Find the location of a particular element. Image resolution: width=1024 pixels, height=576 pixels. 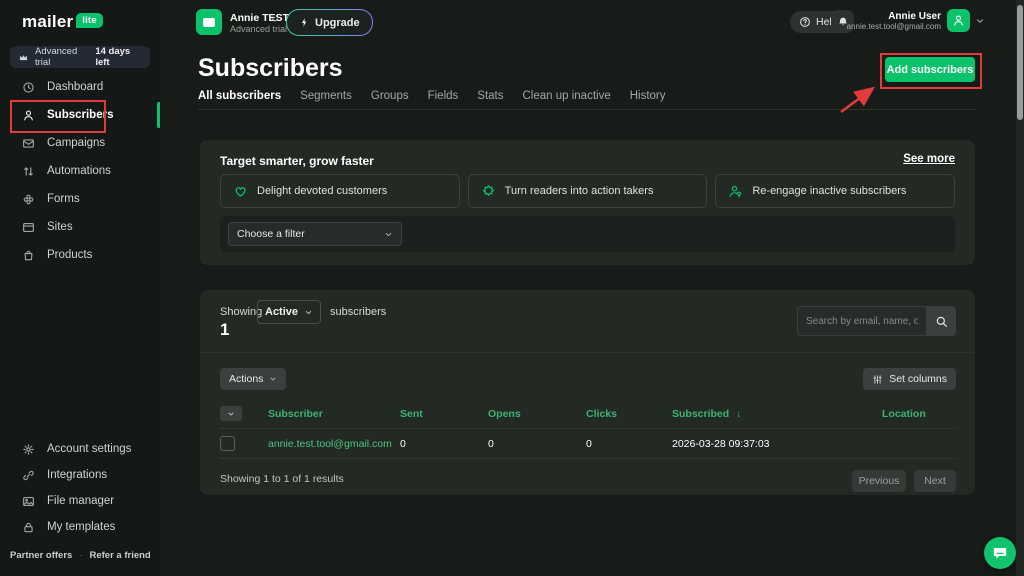

column-header-label: Subscribed is located at coordinates (701, 414).